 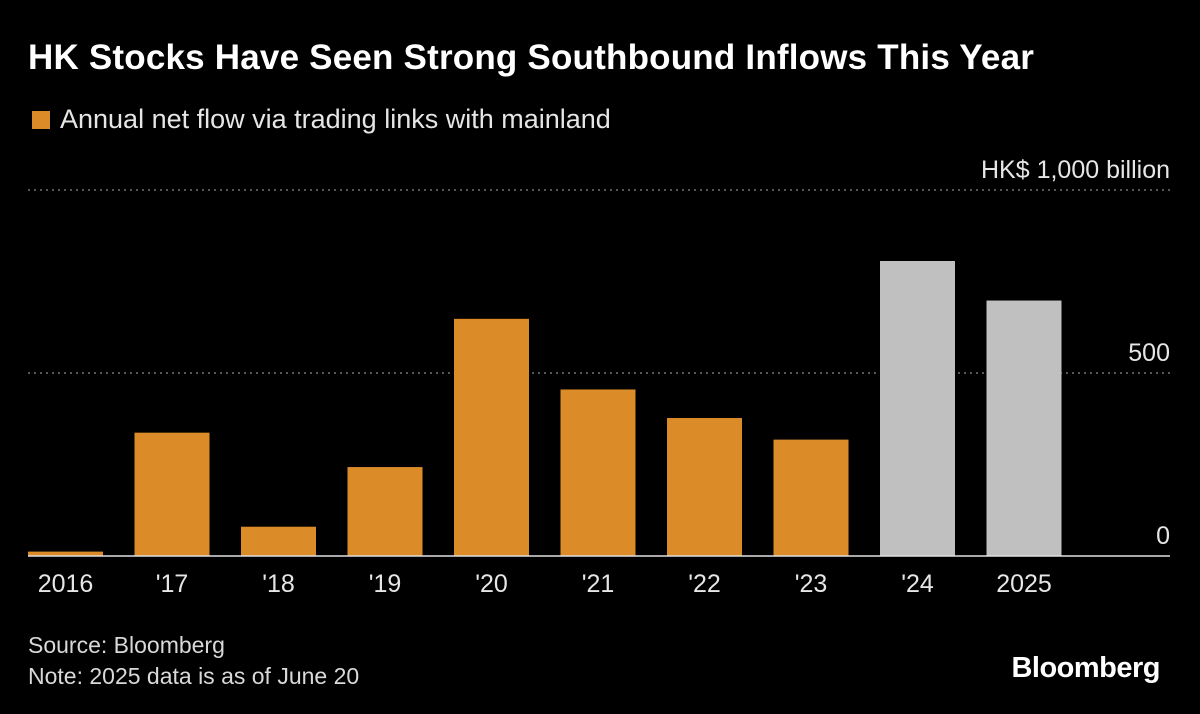 I want to click on x-tick-label: '24, so click(x=917, y=584).